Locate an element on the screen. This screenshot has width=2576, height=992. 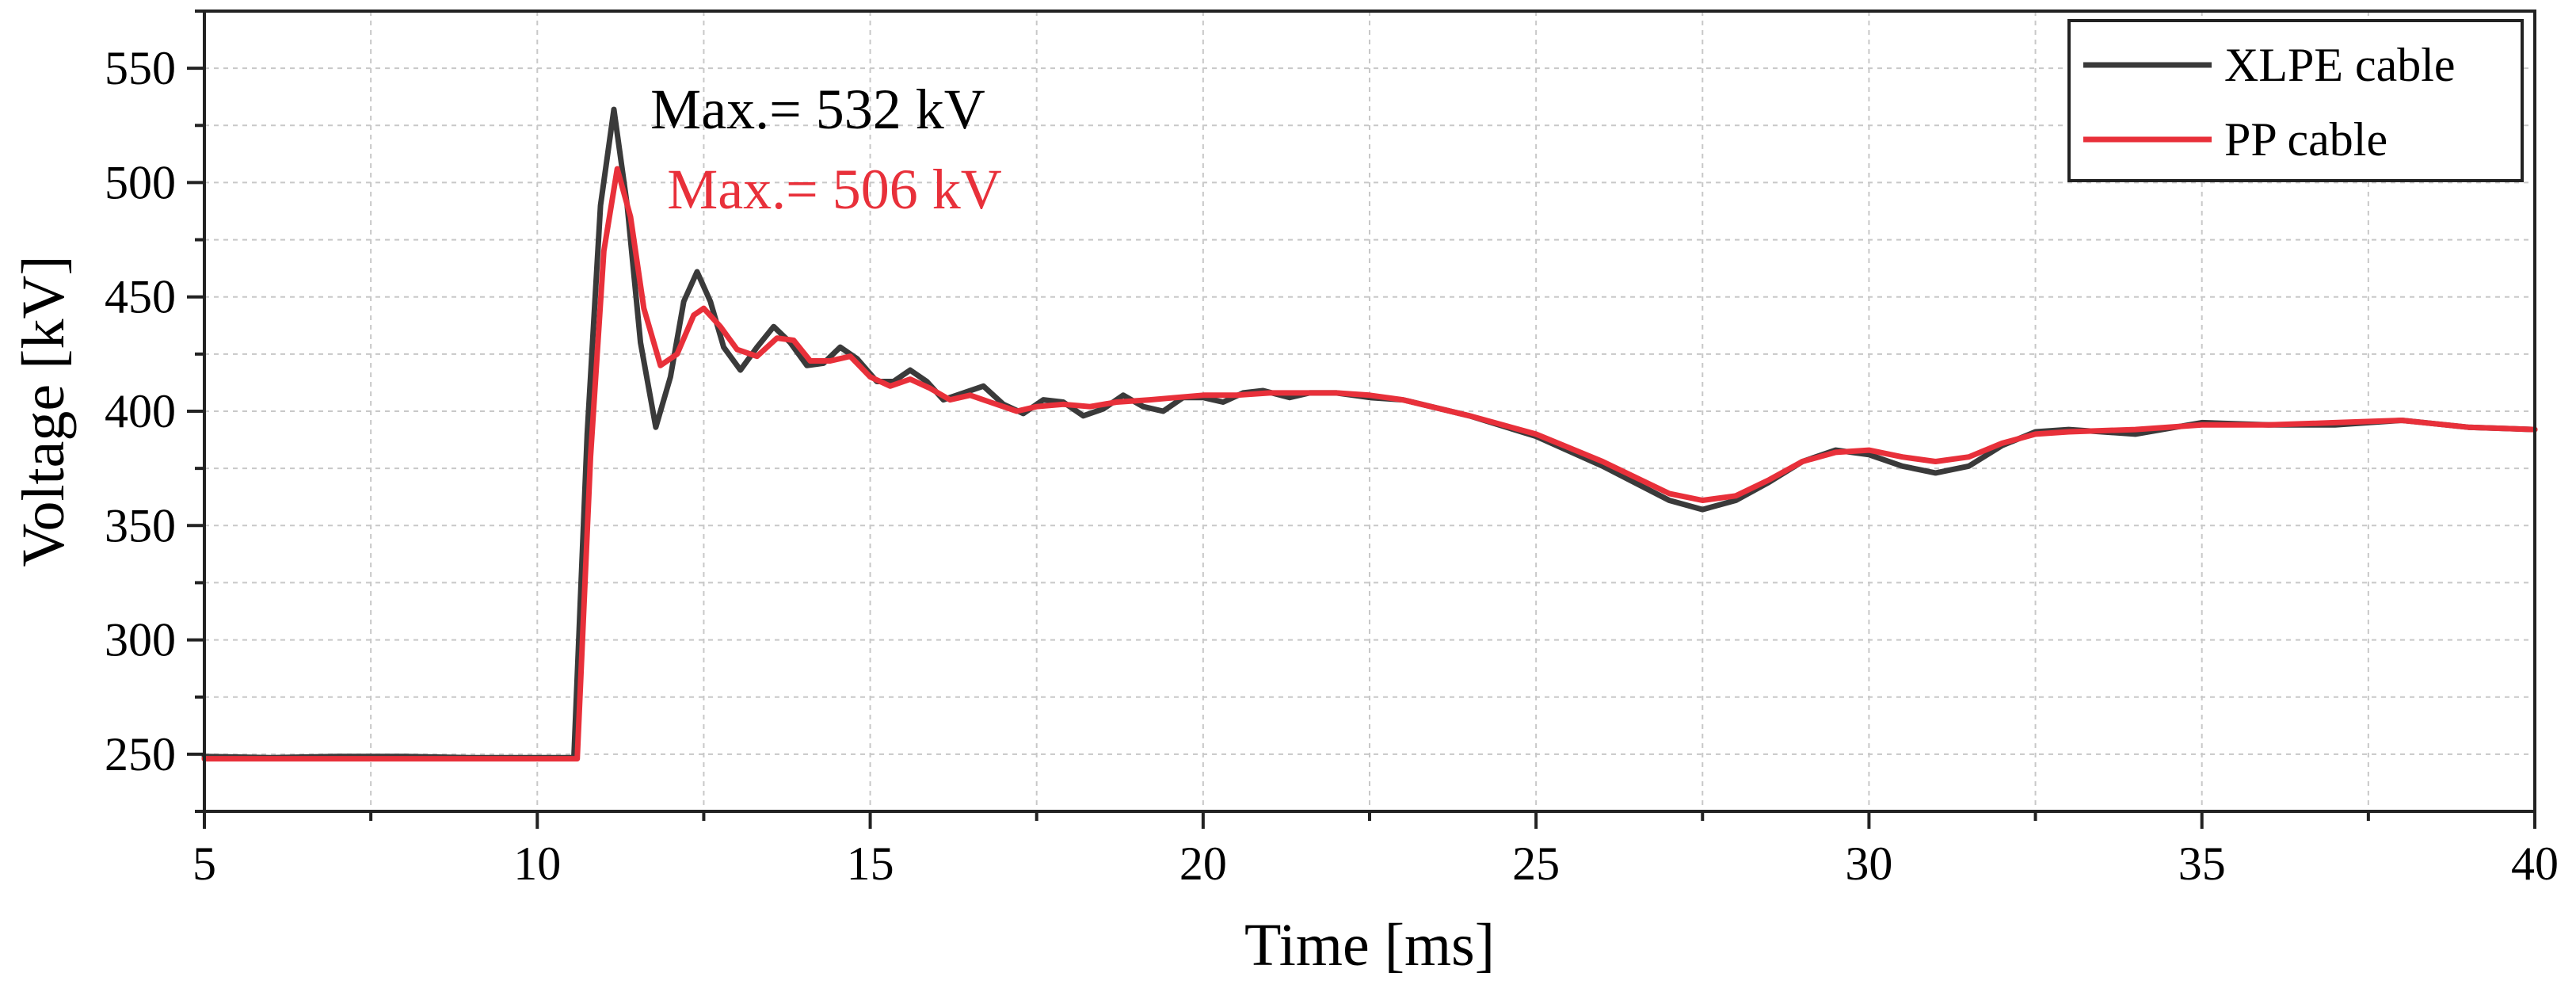
x-tick-label: 5 is located at coordinates (204, 863).